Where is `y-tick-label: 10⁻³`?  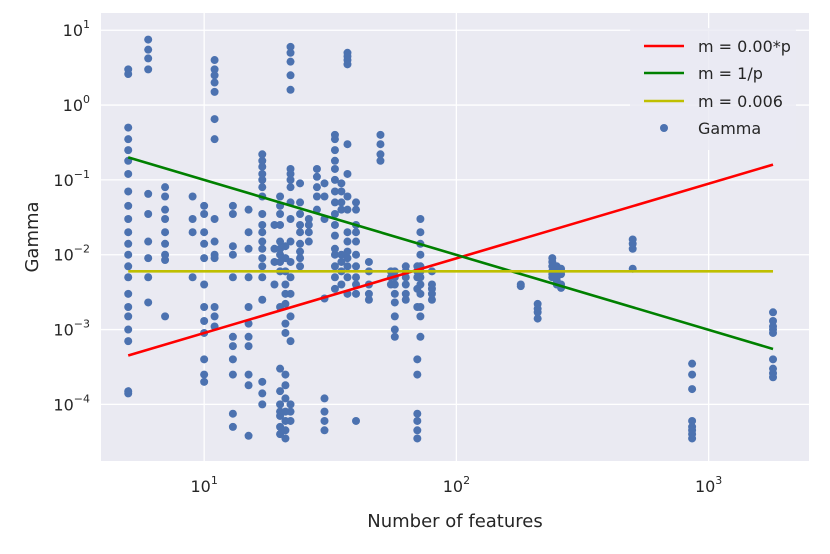 y-tick-label: 10⁻³ is located at coordinates (71, 329).